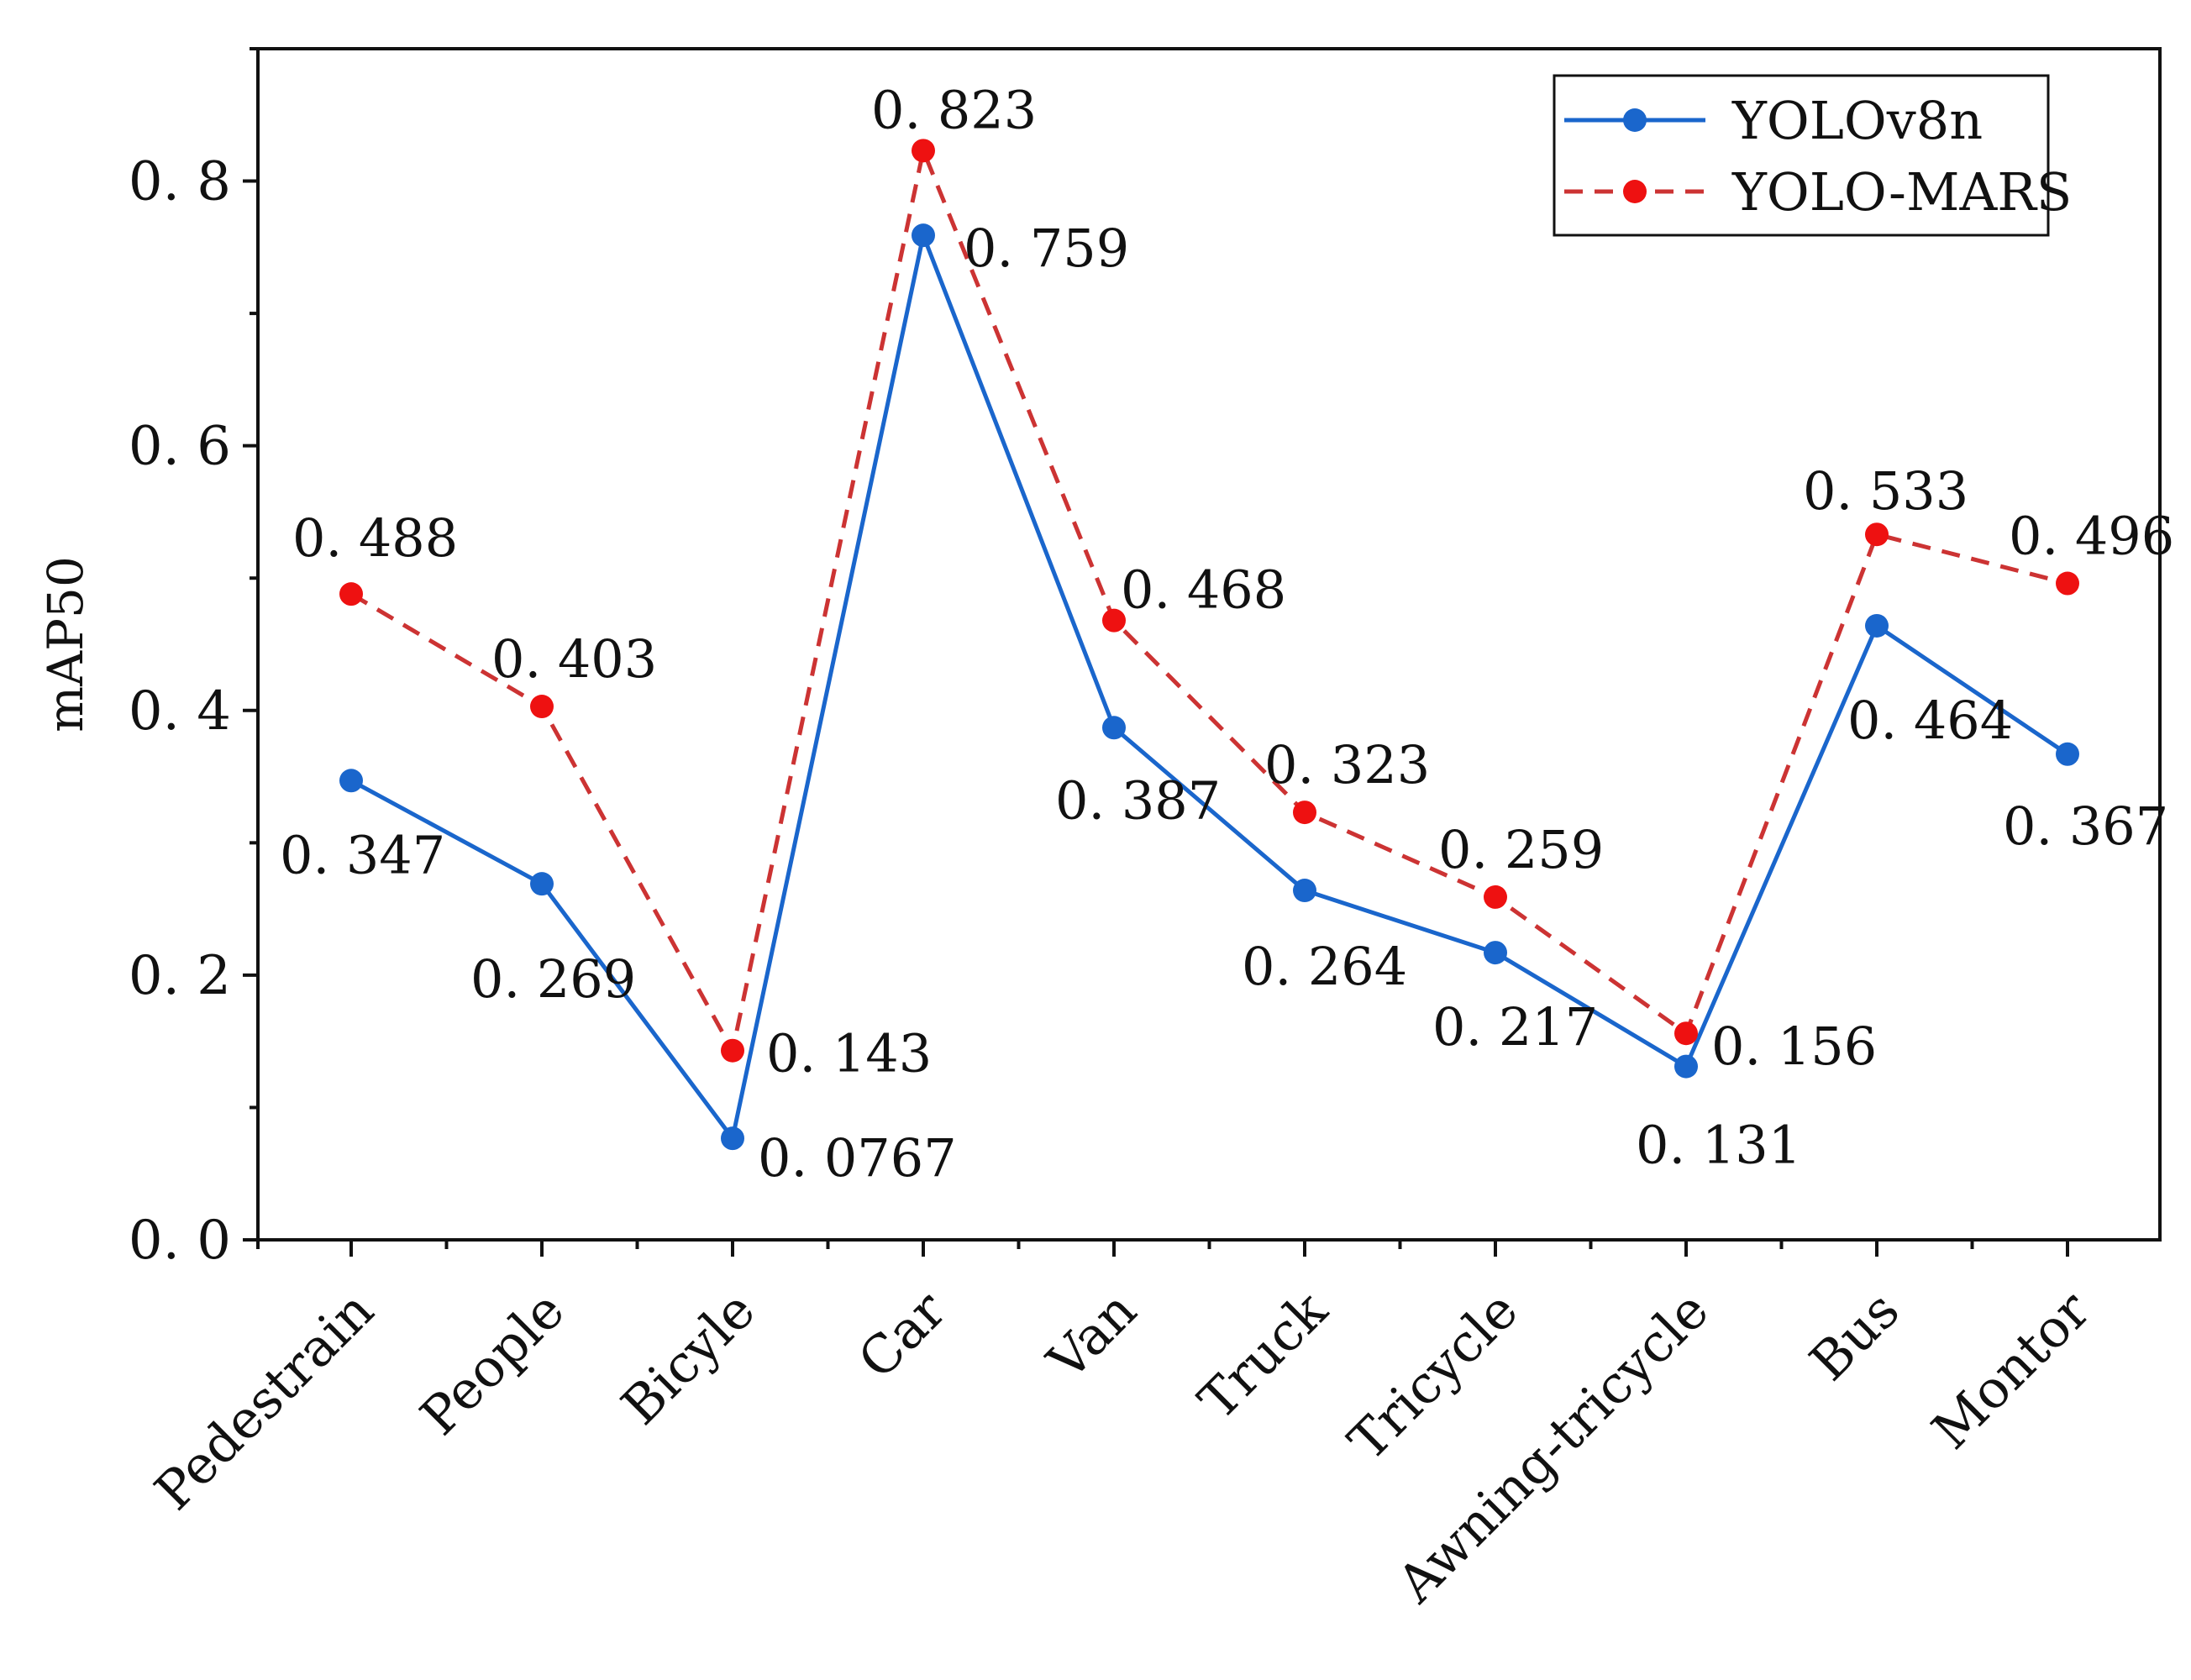  Describe the element at coordinates (574, 659) in the screenshot. I see `data-label-yolo-mars: 0. 403` at that location.